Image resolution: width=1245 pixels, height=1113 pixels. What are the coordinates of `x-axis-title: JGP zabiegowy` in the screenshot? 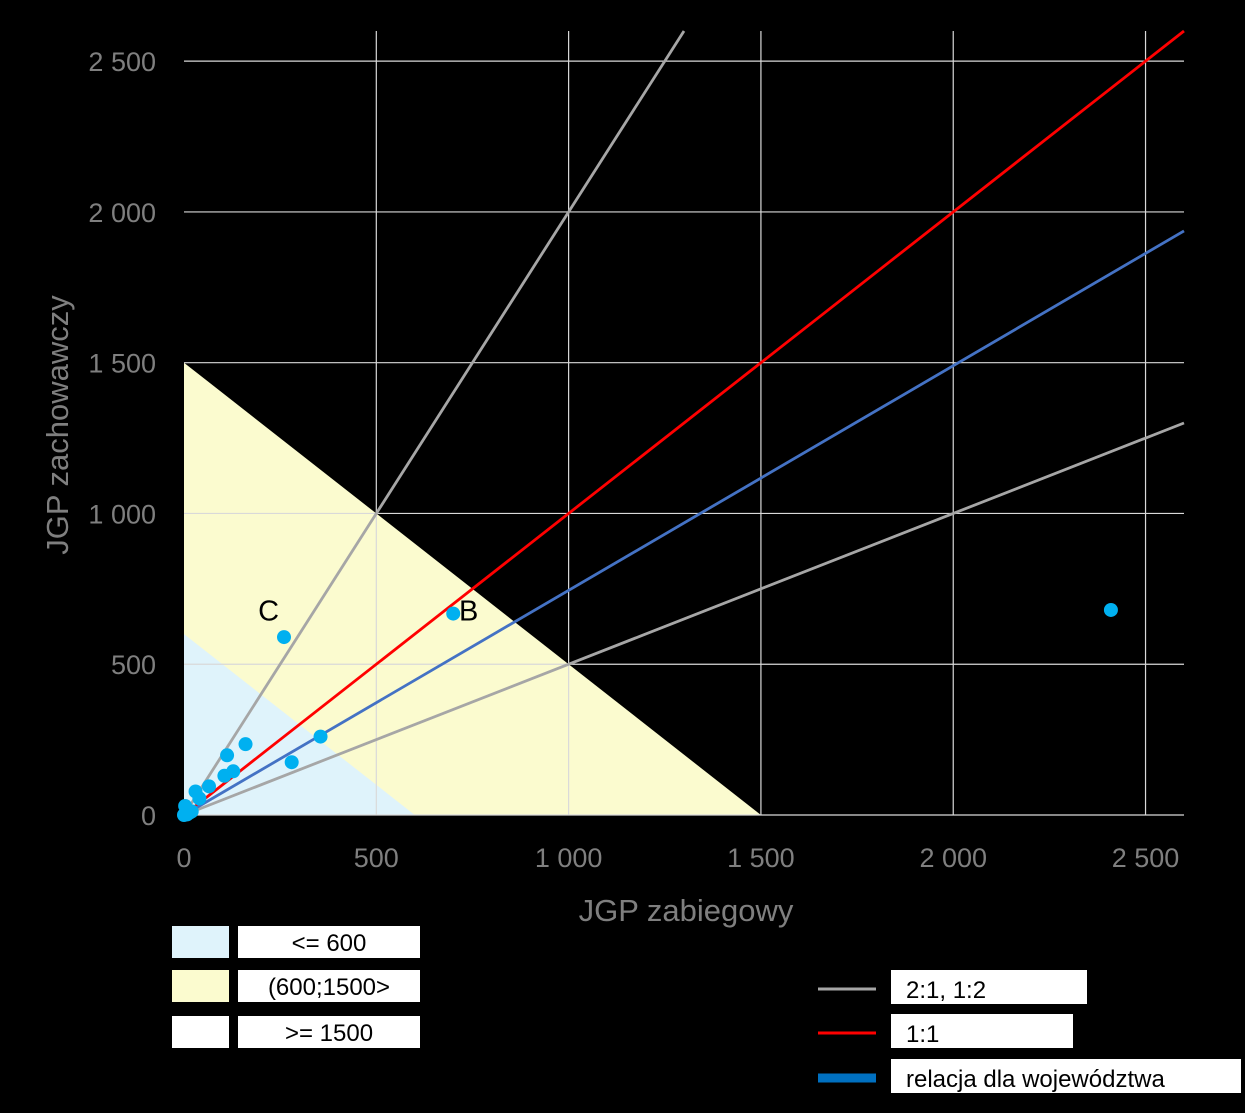 It's located at (686, 910).